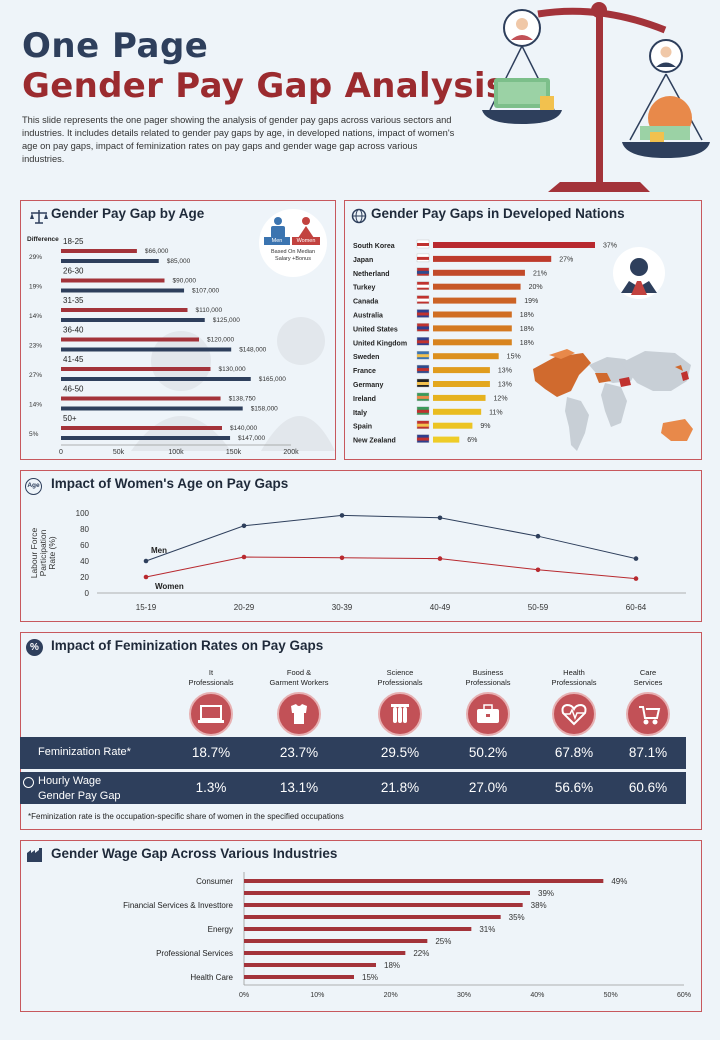 The image size is (720, 1040). What do you see at coordinates (391, 538) in the screenshot?
I see `men-series-line` at bounding box center [391, 538].